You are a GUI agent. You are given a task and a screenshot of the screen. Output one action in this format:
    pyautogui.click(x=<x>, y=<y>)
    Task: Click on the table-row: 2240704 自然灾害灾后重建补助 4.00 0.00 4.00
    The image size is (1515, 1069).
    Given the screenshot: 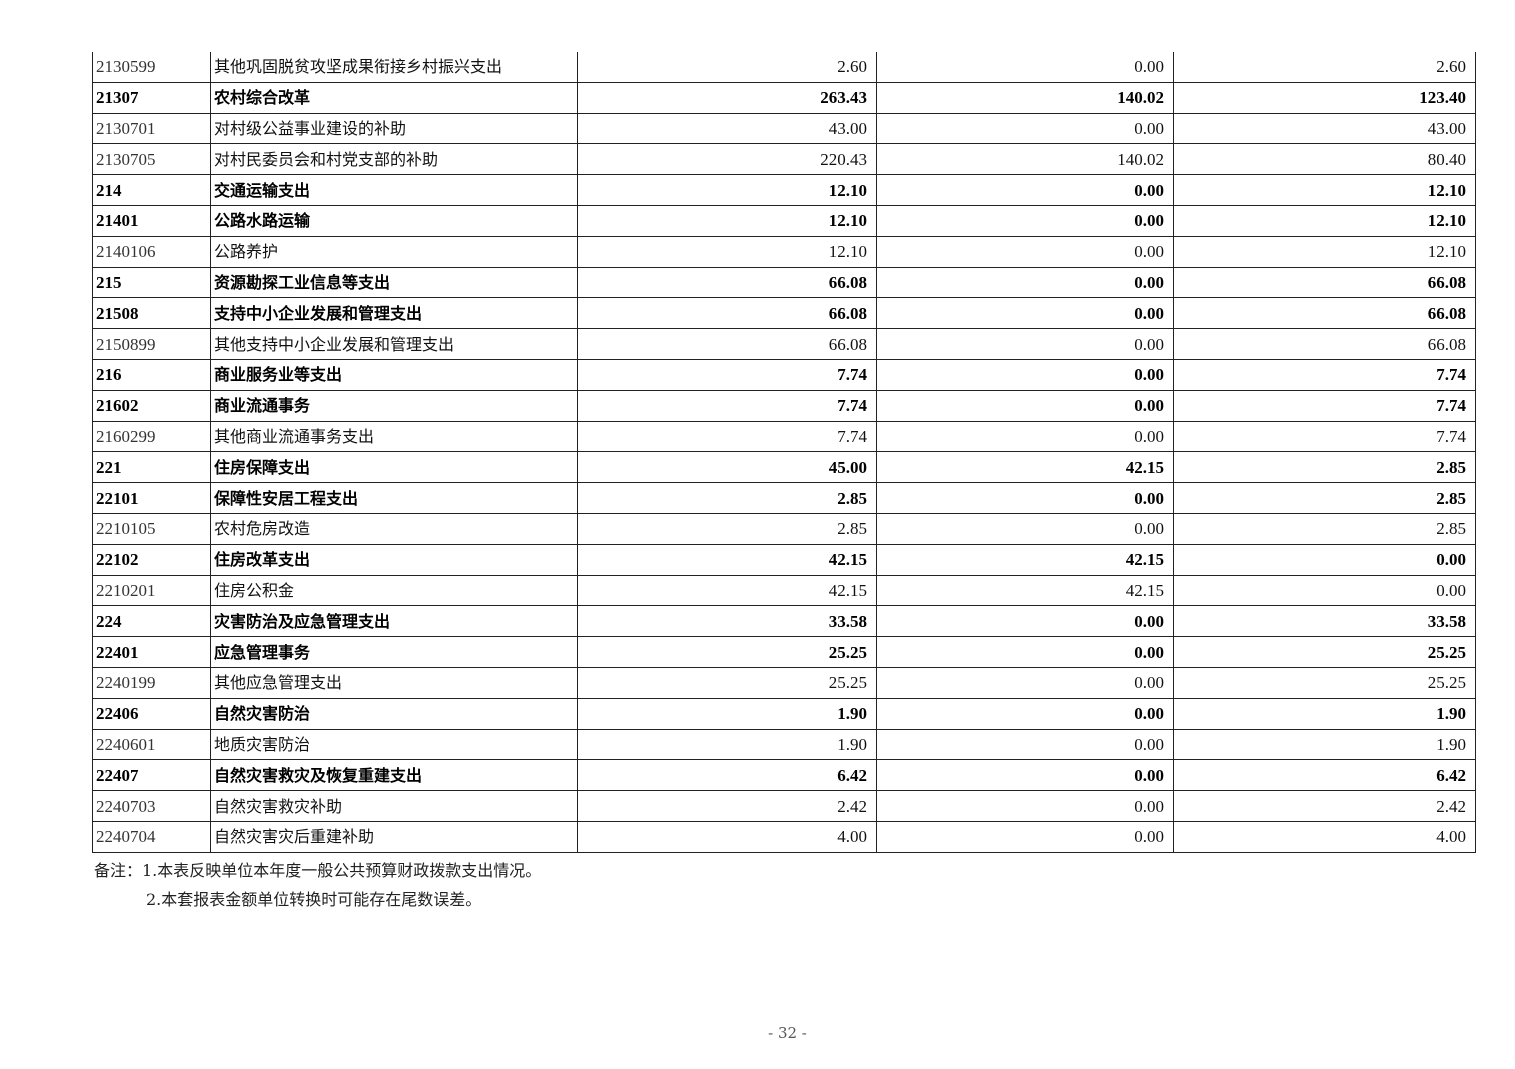 What is the action you would take?
    pyautogui.click(x=784, y=836)
    